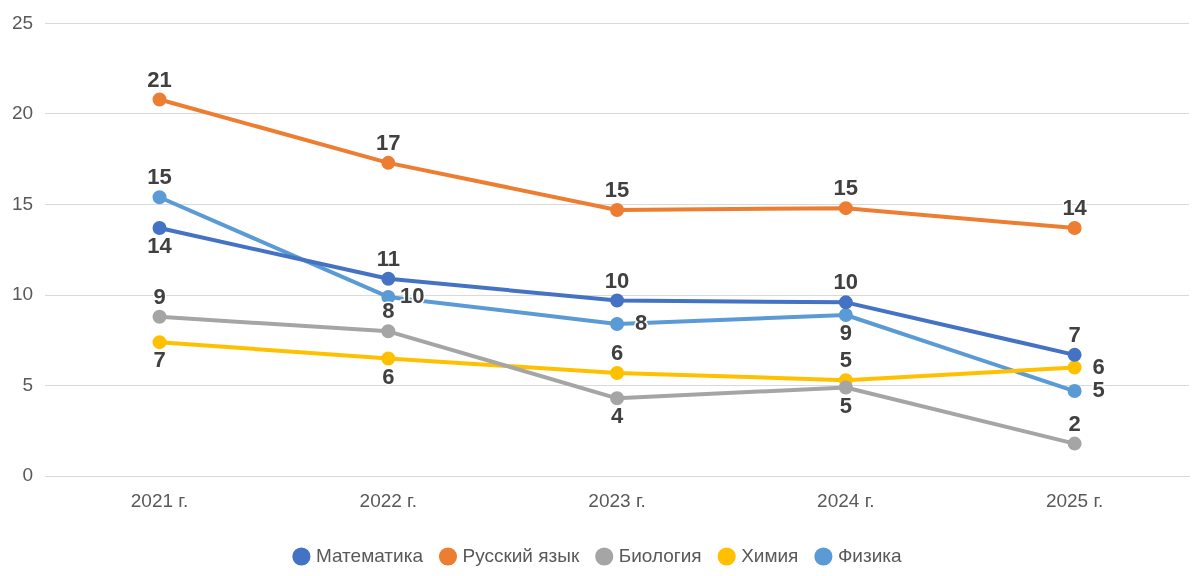 The image size is (1198, 576). Describe the element at coordinates (1074, 500) in the screenshot. I see `x-tick-label: 2025 г.` at that location.